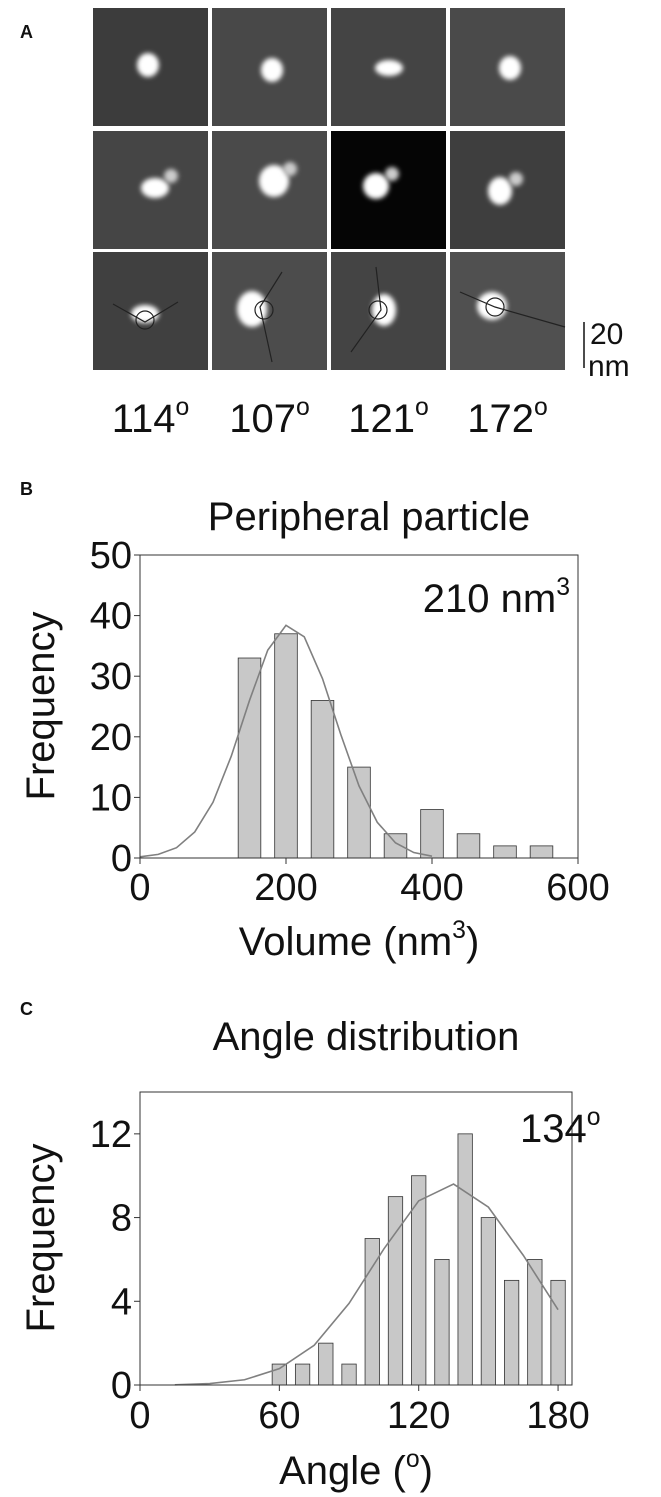 This screenshot has height=1497, width=661. Describe the element at coordinates (285, 888) in the screenshot. I see `x-tick-label: 200` at that location.